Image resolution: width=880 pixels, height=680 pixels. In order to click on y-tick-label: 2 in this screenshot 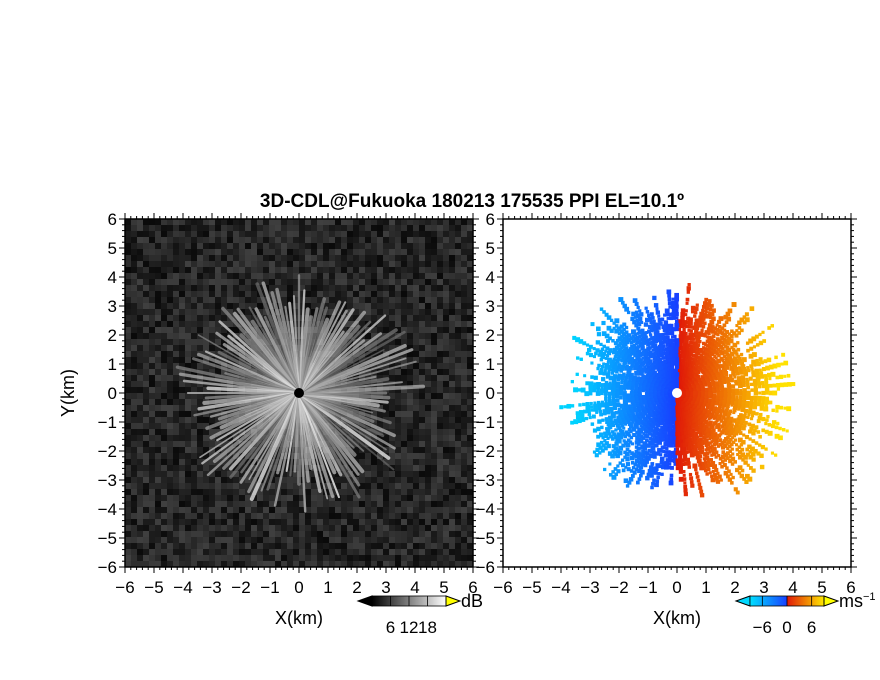, I will do `click(112, 335)`.